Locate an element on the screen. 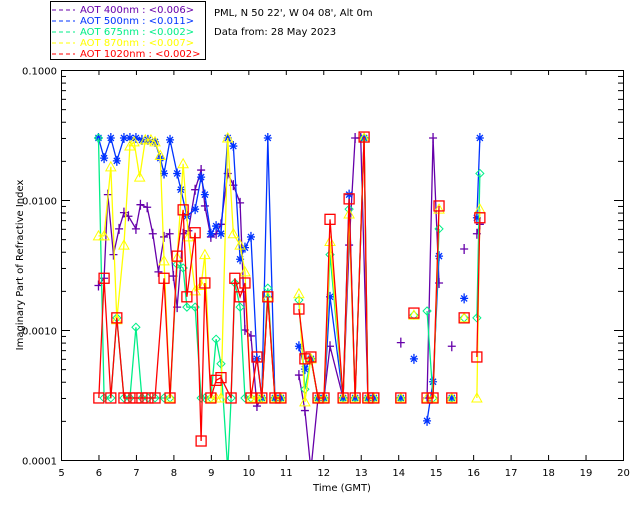 The width and height of the screenshot is (640, 512). y-tick-label: 0.0010 is located at coordinates (39, 332).